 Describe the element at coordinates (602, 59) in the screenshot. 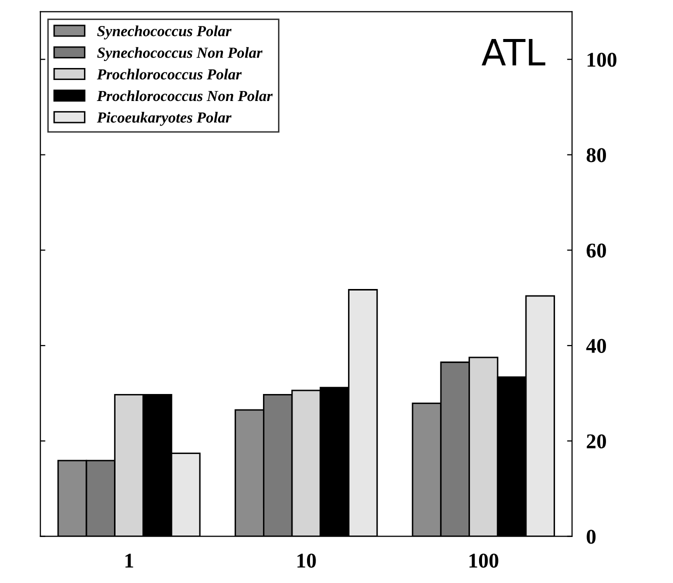

I see `y-tick-label: 100` at that location.